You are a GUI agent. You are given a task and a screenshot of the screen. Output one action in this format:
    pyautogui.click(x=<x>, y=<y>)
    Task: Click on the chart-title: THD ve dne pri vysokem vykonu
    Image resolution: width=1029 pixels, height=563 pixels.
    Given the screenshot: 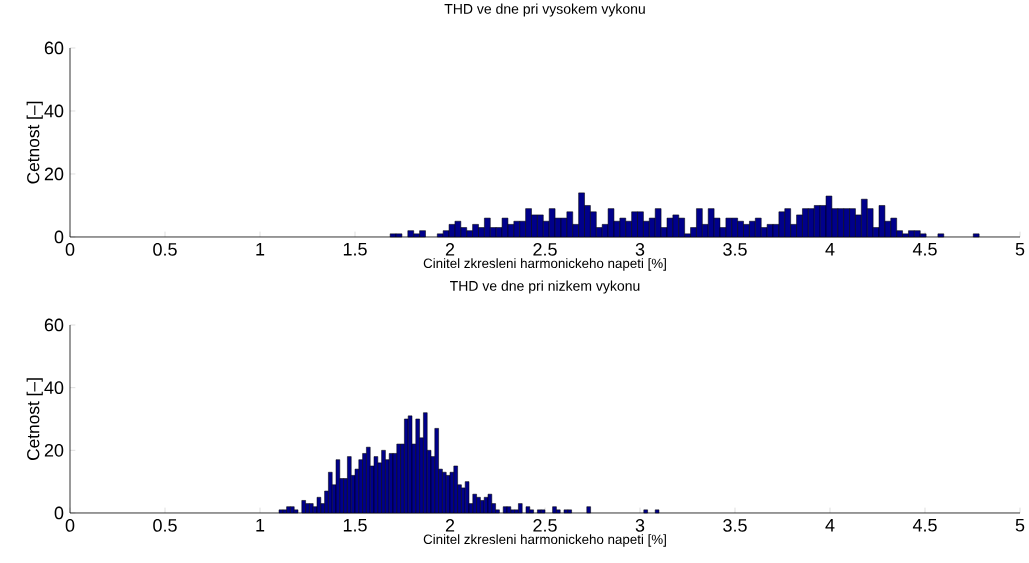 What is the action you would take?
    pyautogui.click(x=544, y=10)
    